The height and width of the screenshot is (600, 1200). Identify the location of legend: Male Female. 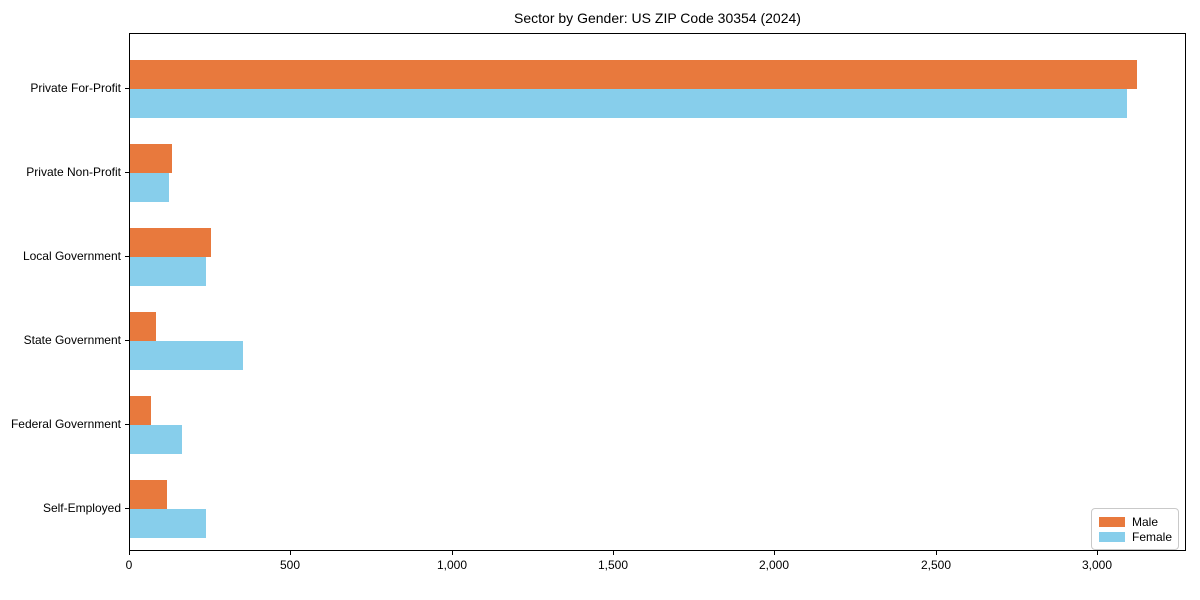
(1135, 529).